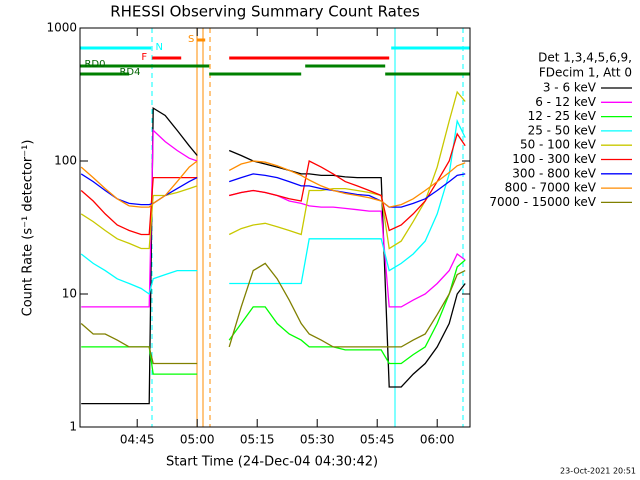  What do you see at coordinates (551, 188) in the screenshot?
I see `legend-label: 800 - 7000 keV` at bounding box center [551, 188].